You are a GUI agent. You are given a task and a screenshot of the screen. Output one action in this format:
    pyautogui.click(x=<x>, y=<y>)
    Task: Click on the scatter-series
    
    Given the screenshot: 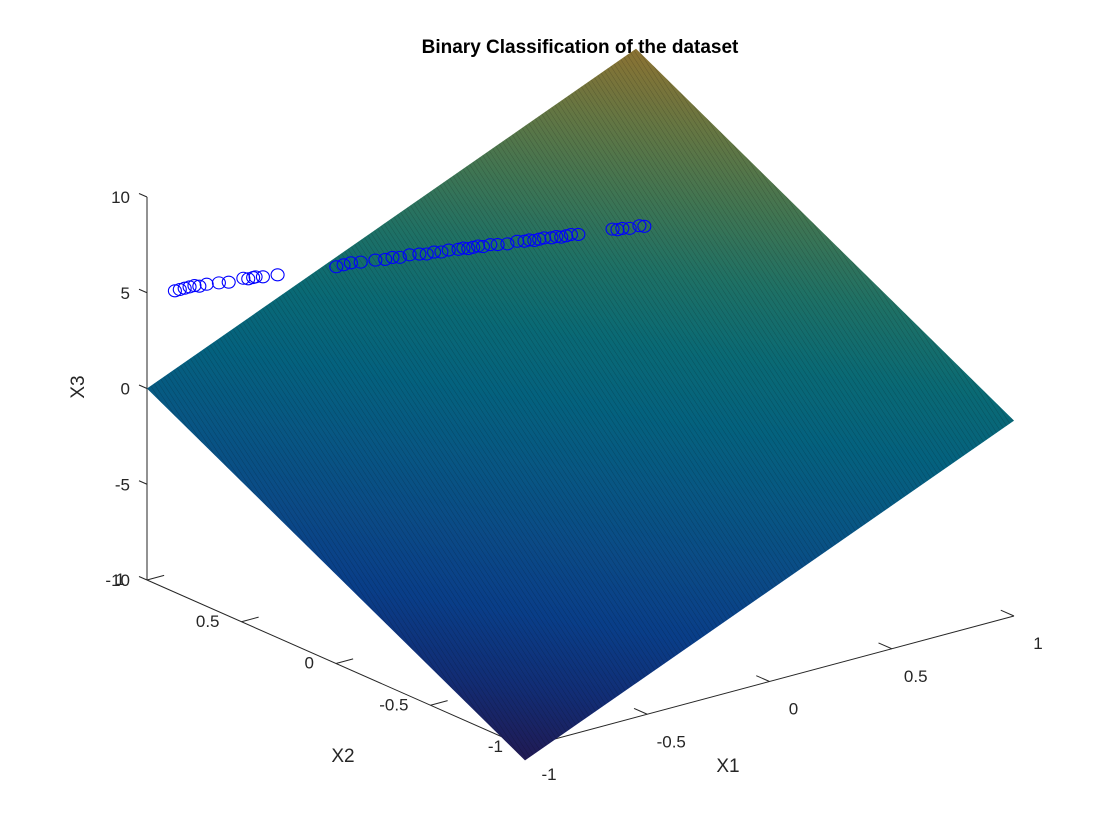 What is the action you would take?
    pyautogui.click(x=409, y=258)
    